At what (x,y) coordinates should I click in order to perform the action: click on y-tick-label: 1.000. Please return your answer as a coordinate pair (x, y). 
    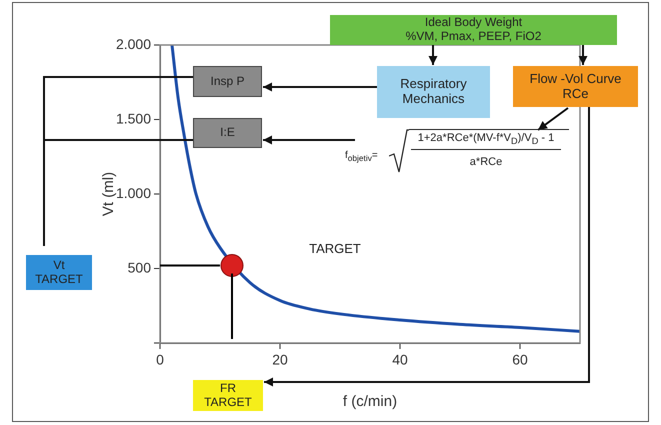
    Looking at the image, I should click on (134, 192).